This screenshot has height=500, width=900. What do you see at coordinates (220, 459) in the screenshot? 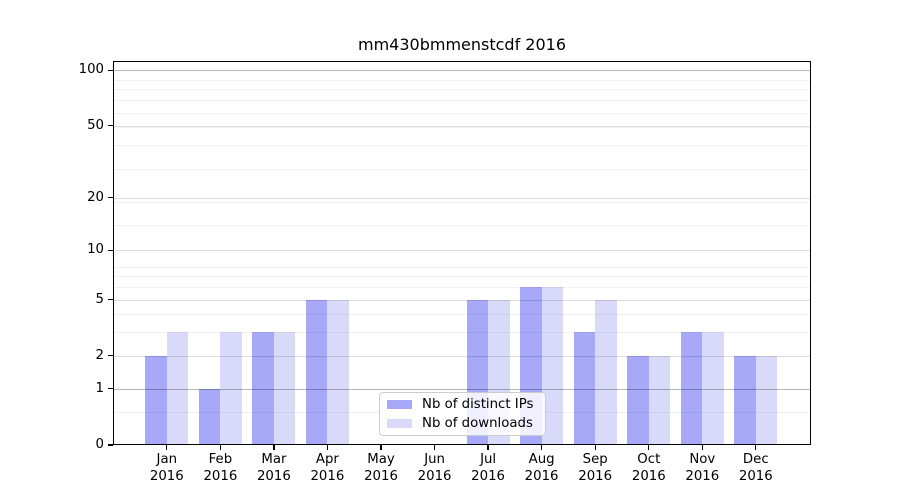
I see `x-axis-tick-month: Feb` at bounding box center [220, 459].